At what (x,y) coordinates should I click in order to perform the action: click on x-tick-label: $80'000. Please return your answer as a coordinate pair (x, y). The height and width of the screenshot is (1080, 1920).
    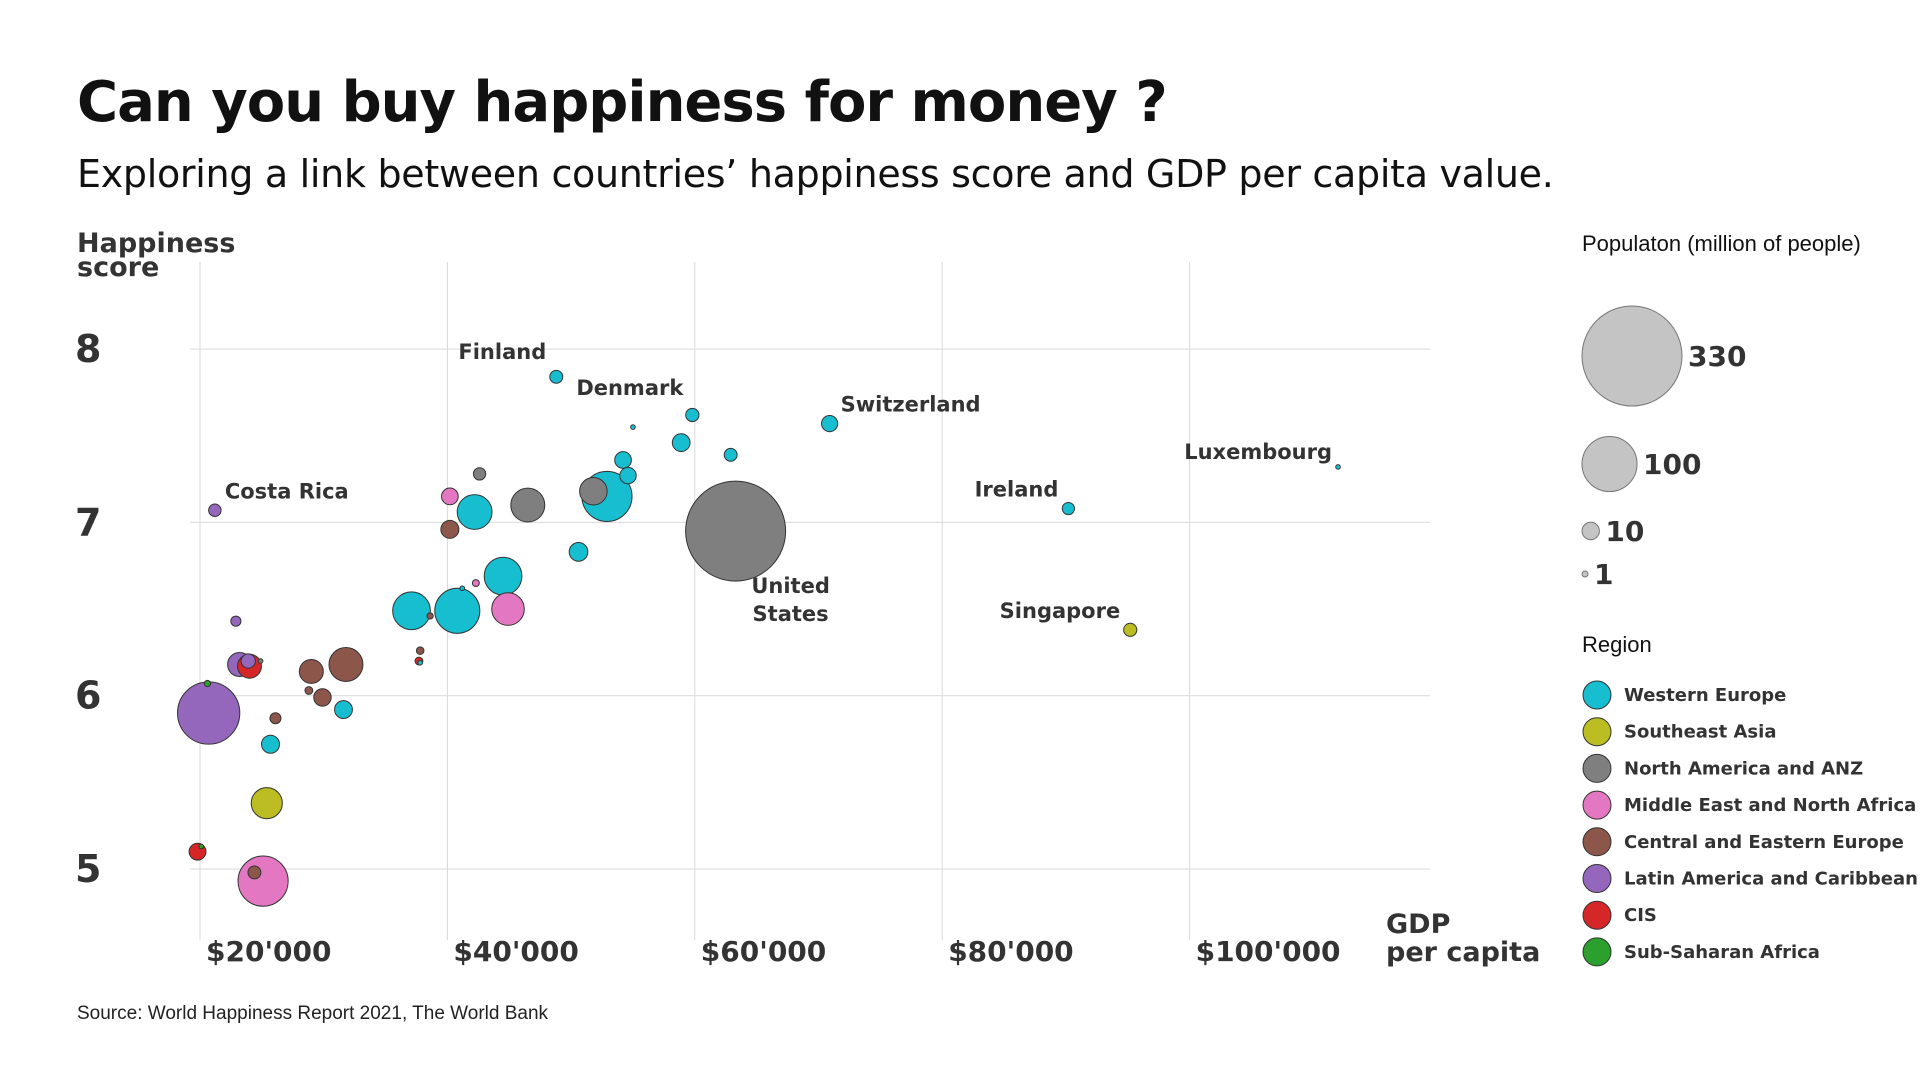
    Looking at the image, I should click on (1010, 951).